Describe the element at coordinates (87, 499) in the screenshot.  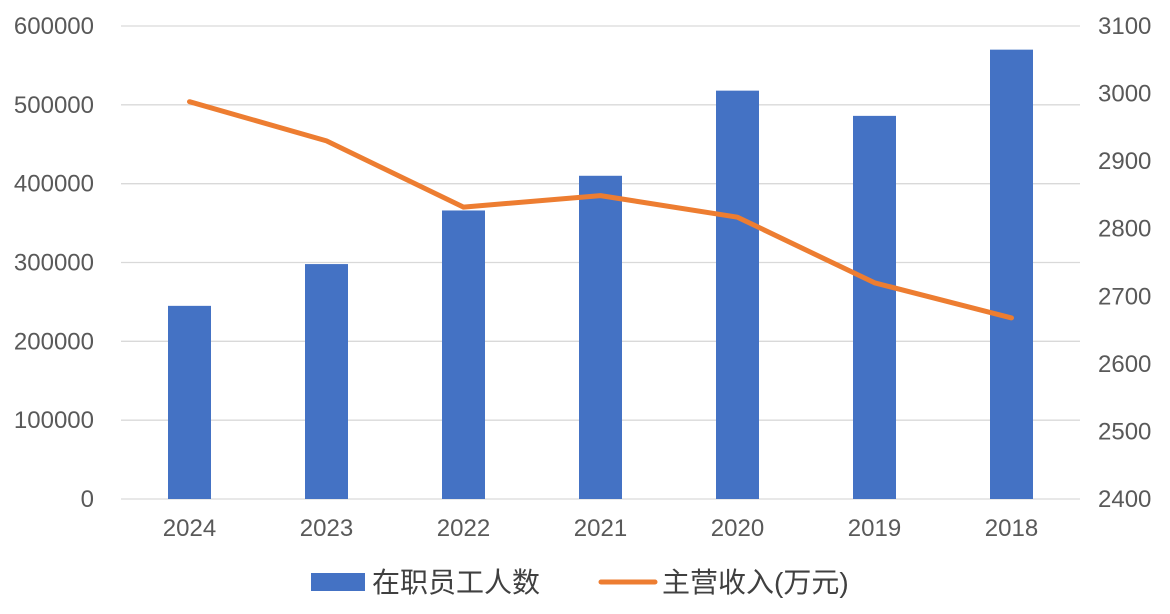
I see `left-axis-tick-label: 0` at that location.